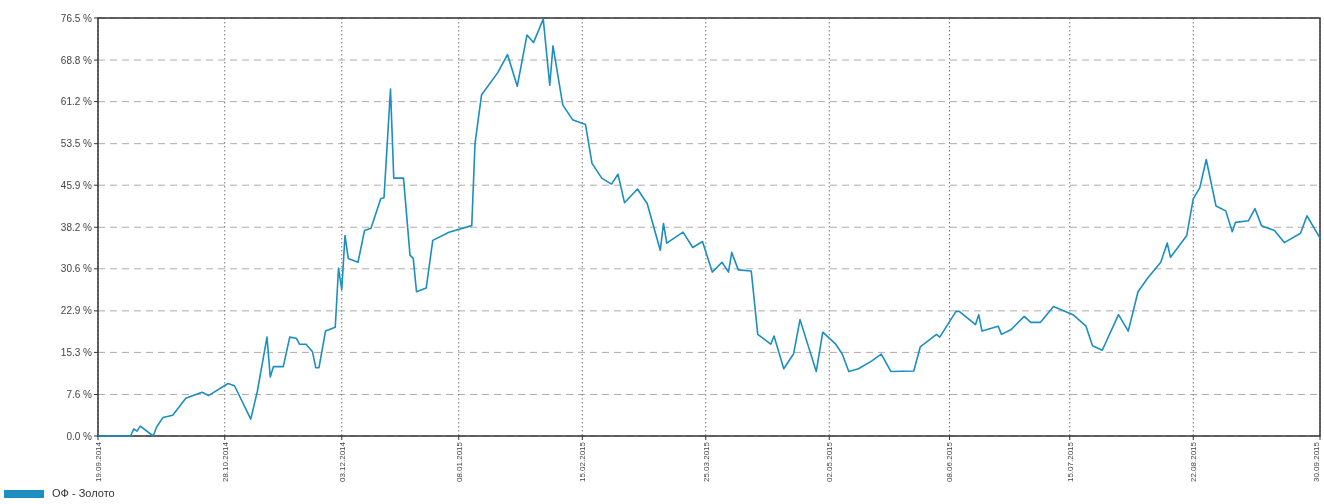 This screenshot has width=1324, height=504. I want to click on x-tick-label: 03.12.2014, so click(342, 462).